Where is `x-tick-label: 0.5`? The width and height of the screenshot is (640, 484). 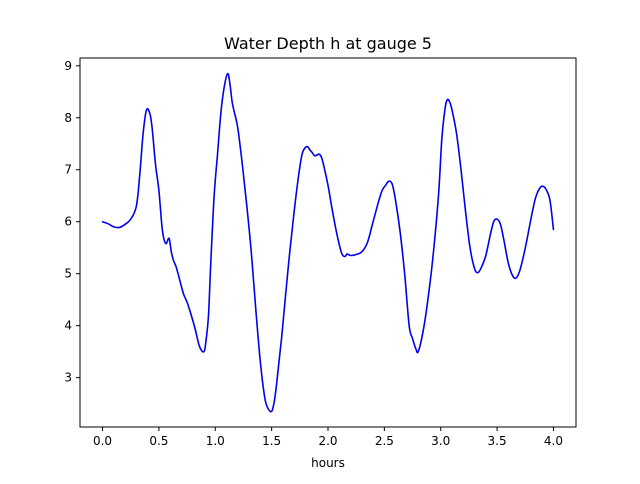
x-tick-label: 0.5 is located at coordinates (158, 441).